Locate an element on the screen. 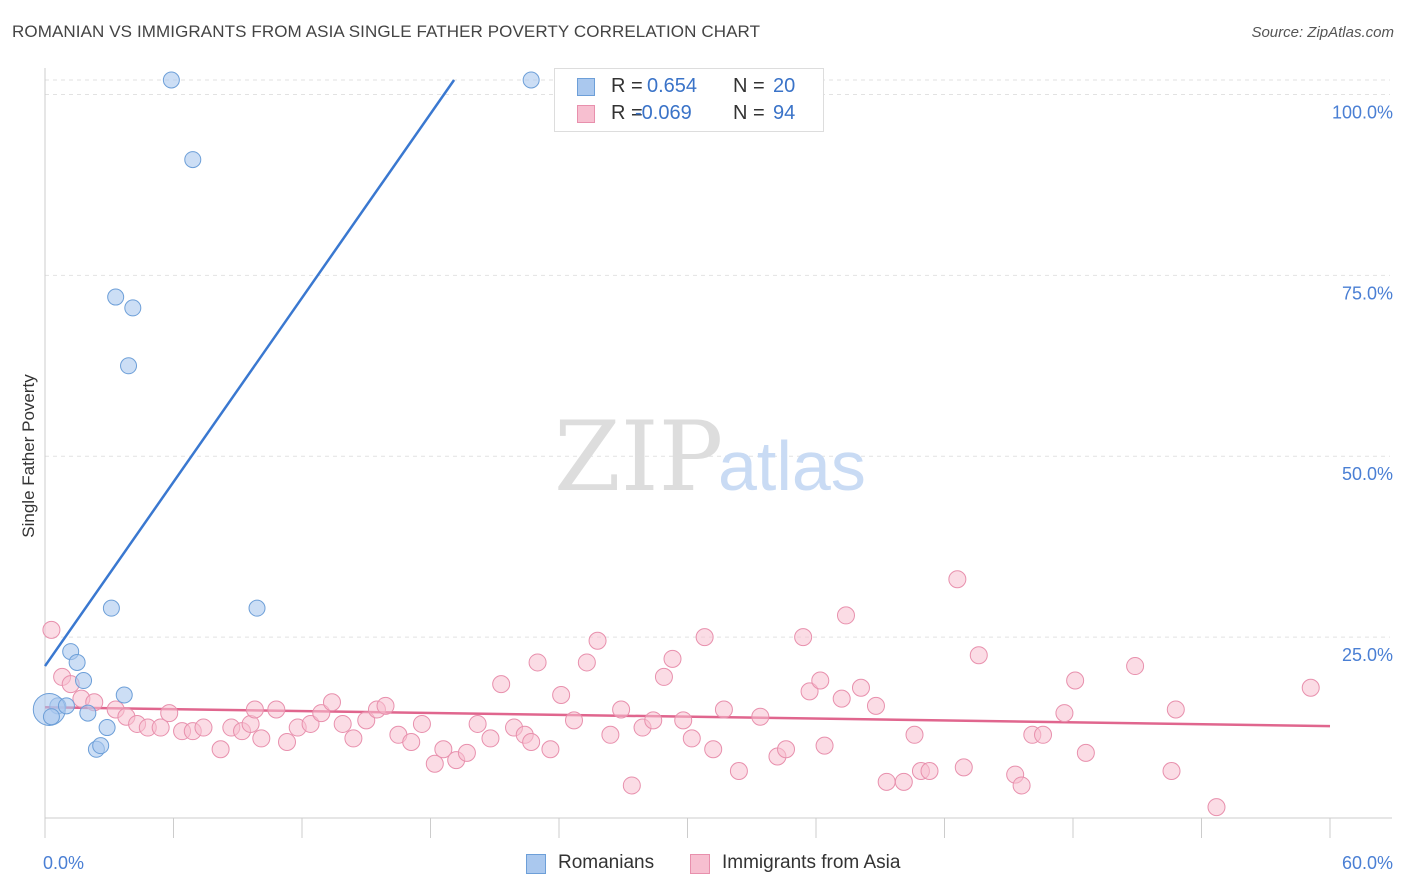  y-tick-label: 50.0% is located at coordinates (1367, 474).